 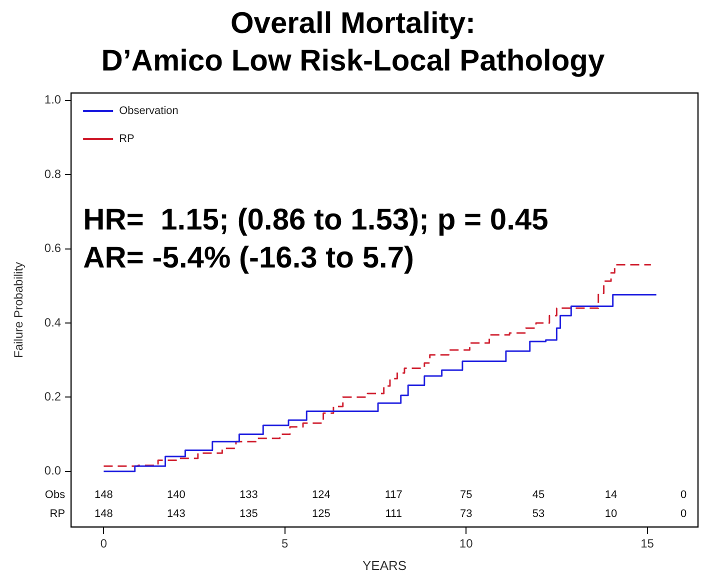 What do you see at coordinates (58, 514) in the screenshot?
I see `text: RP` at bounding box center [58, 514].